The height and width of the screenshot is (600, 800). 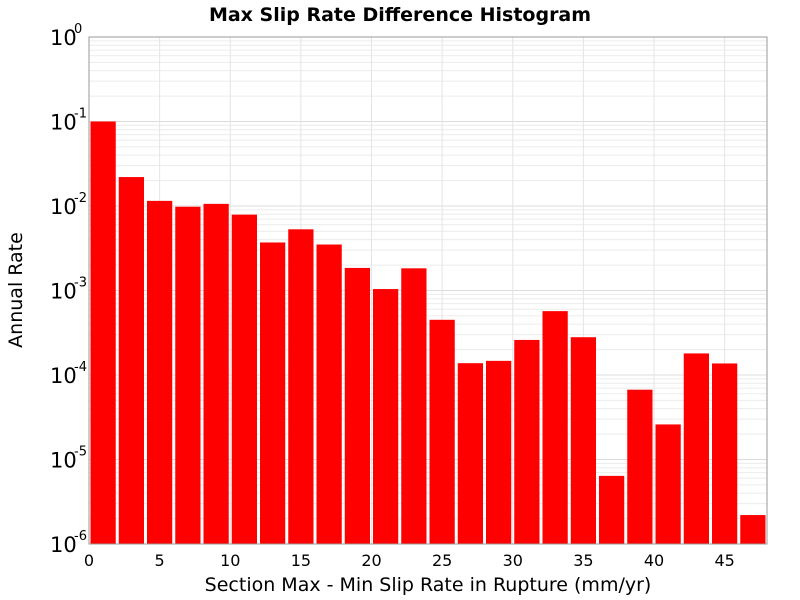 What do you see at coordinates (442, 560) in the screenshot?
I see `x-tick-label: 25` at bounding box center [442, 560].